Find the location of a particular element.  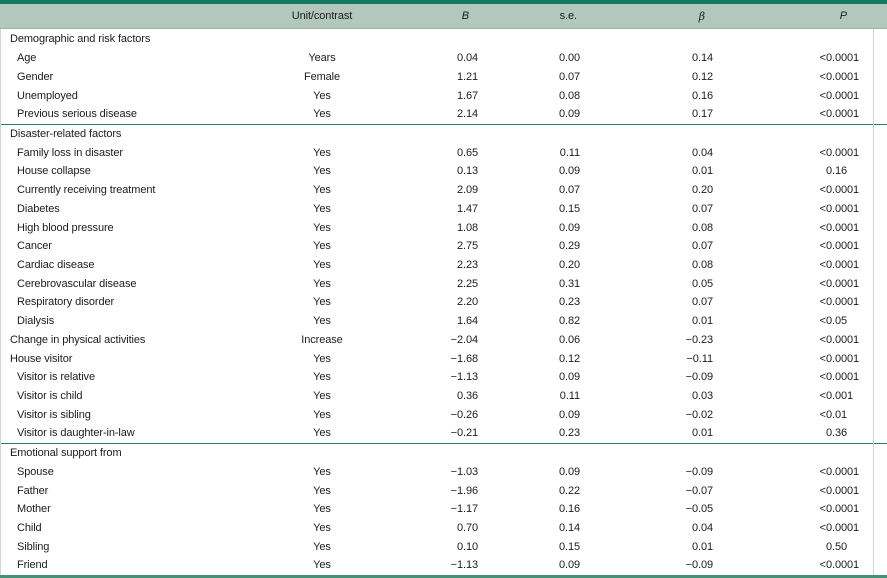

beta-value: 0.07 is located at coordinates (702, 302).